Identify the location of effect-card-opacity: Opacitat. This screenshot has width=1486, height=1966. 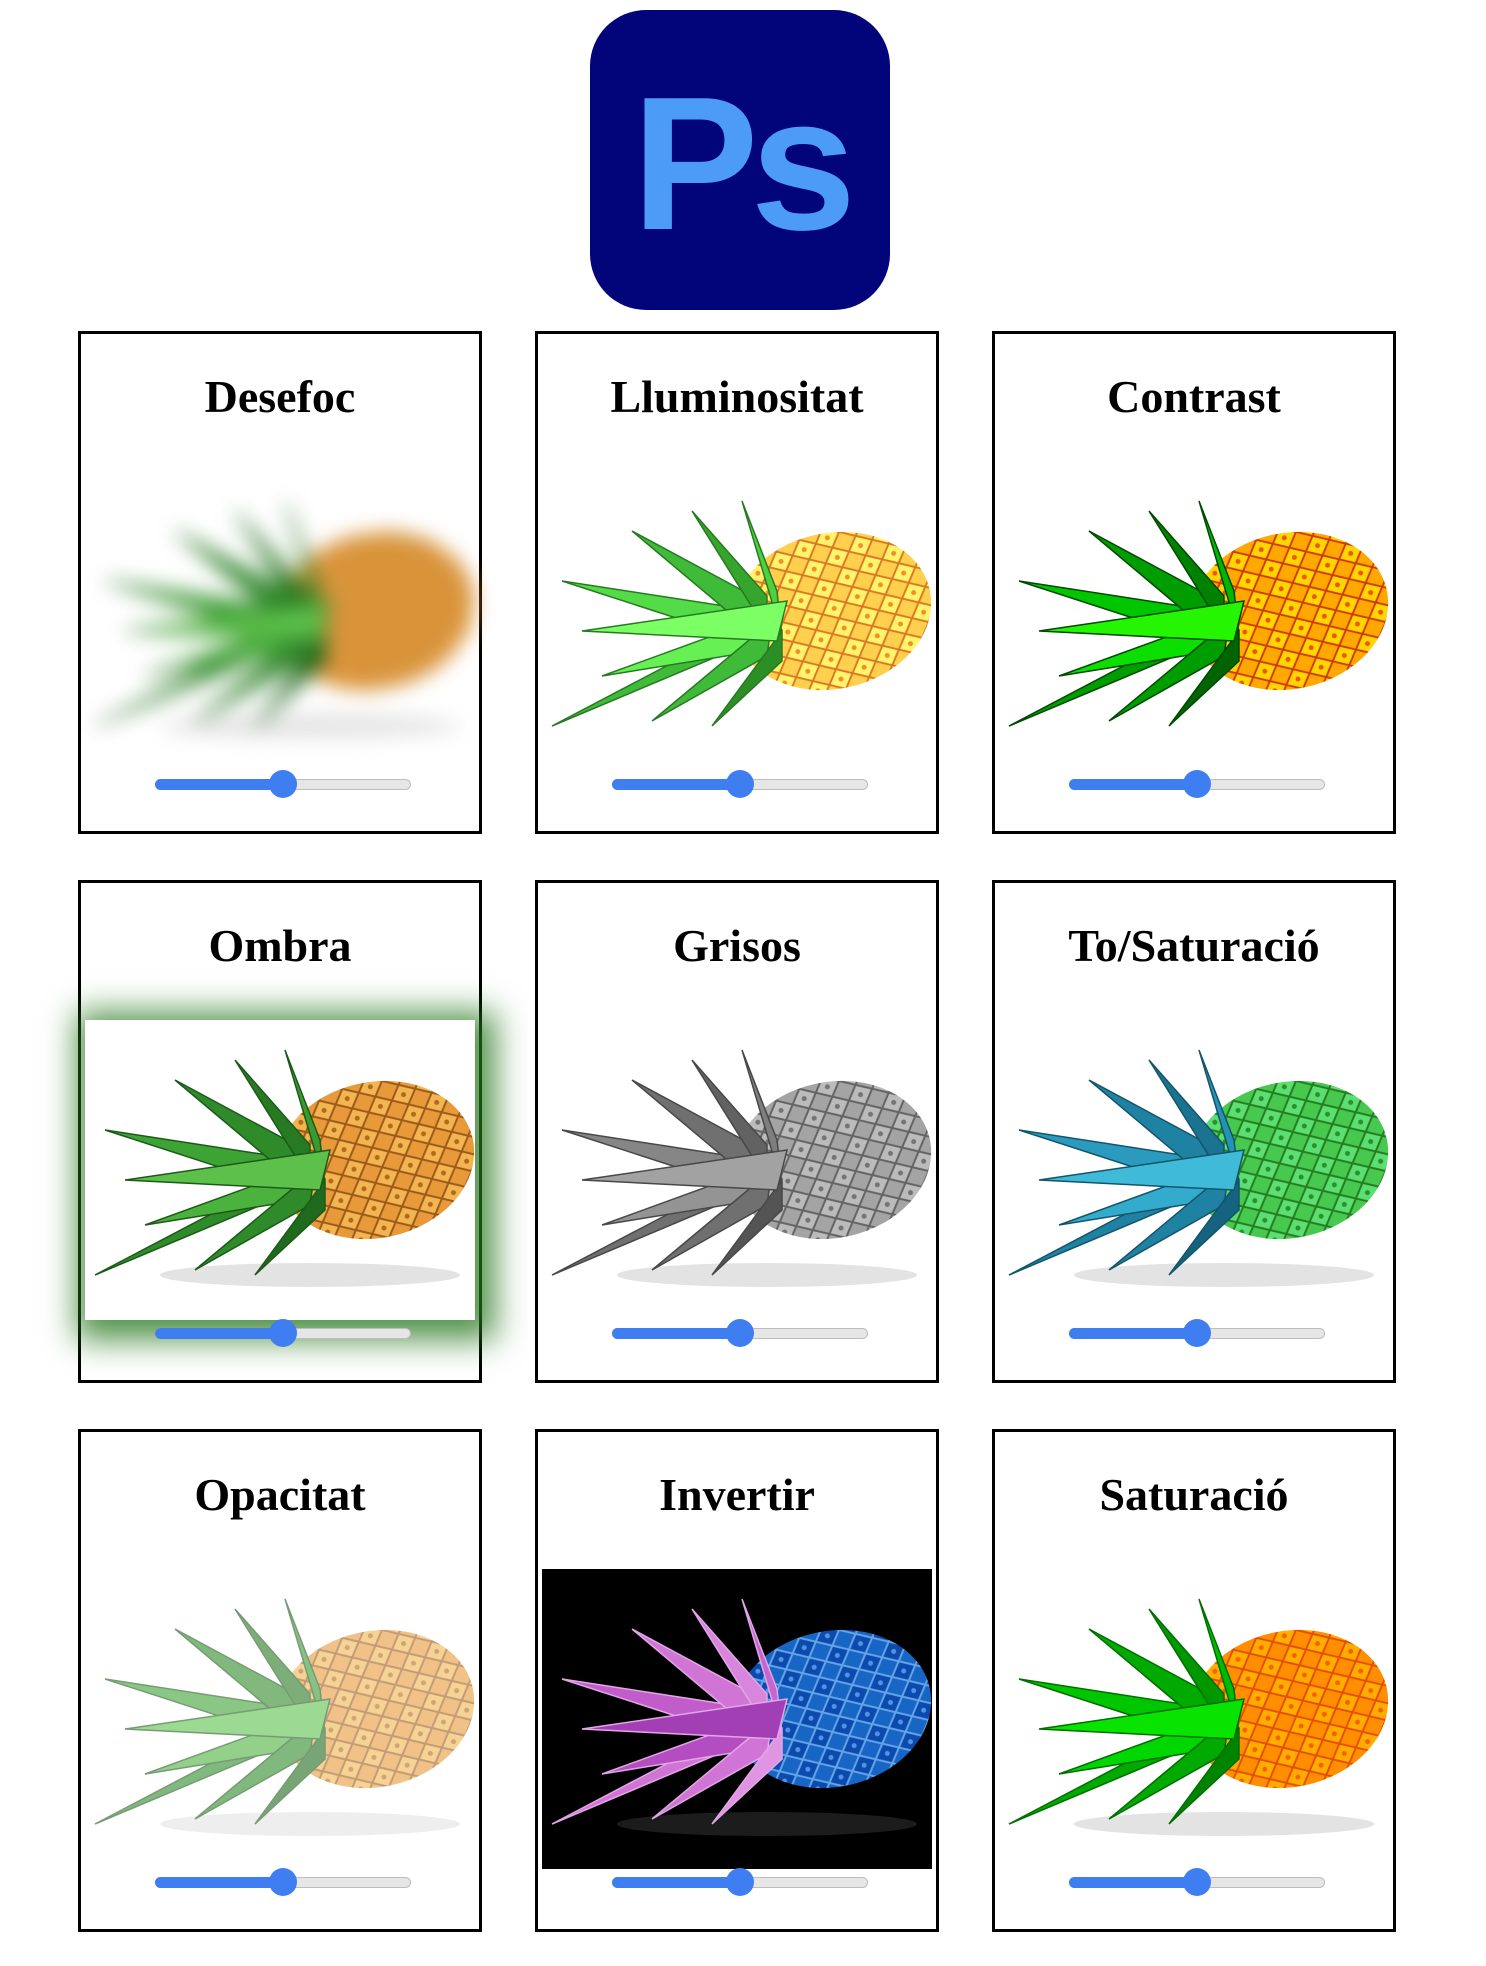
(280, 1680).